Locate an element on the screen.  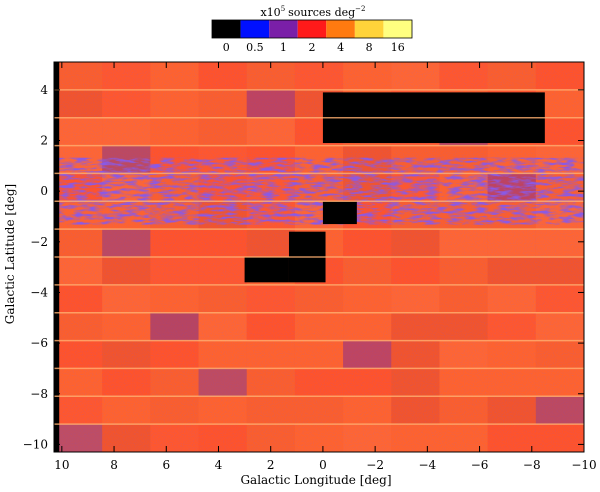
colorbar-frame is located at coordinates (312, 29).